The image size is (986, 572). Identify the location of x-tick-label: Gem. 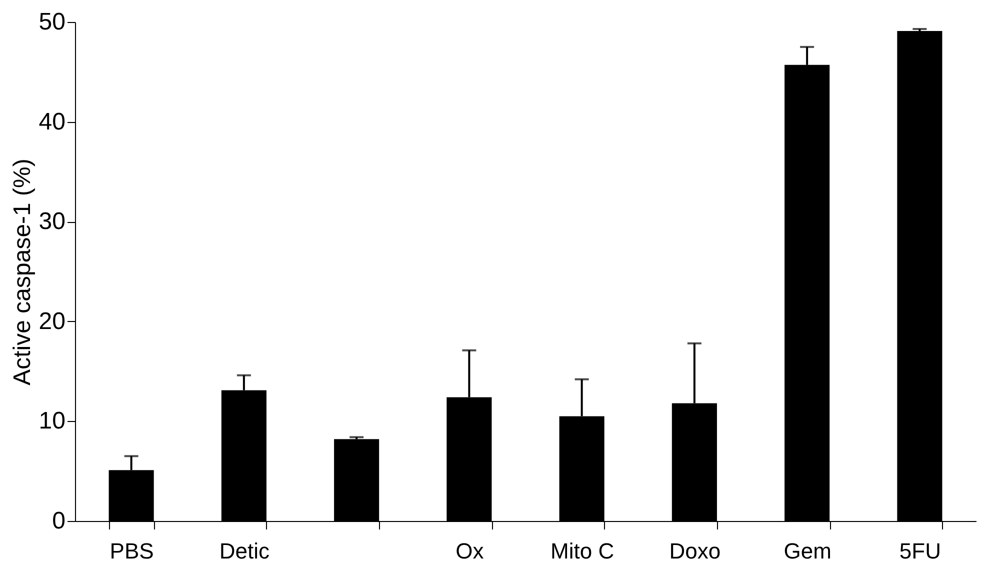
(808, 551).